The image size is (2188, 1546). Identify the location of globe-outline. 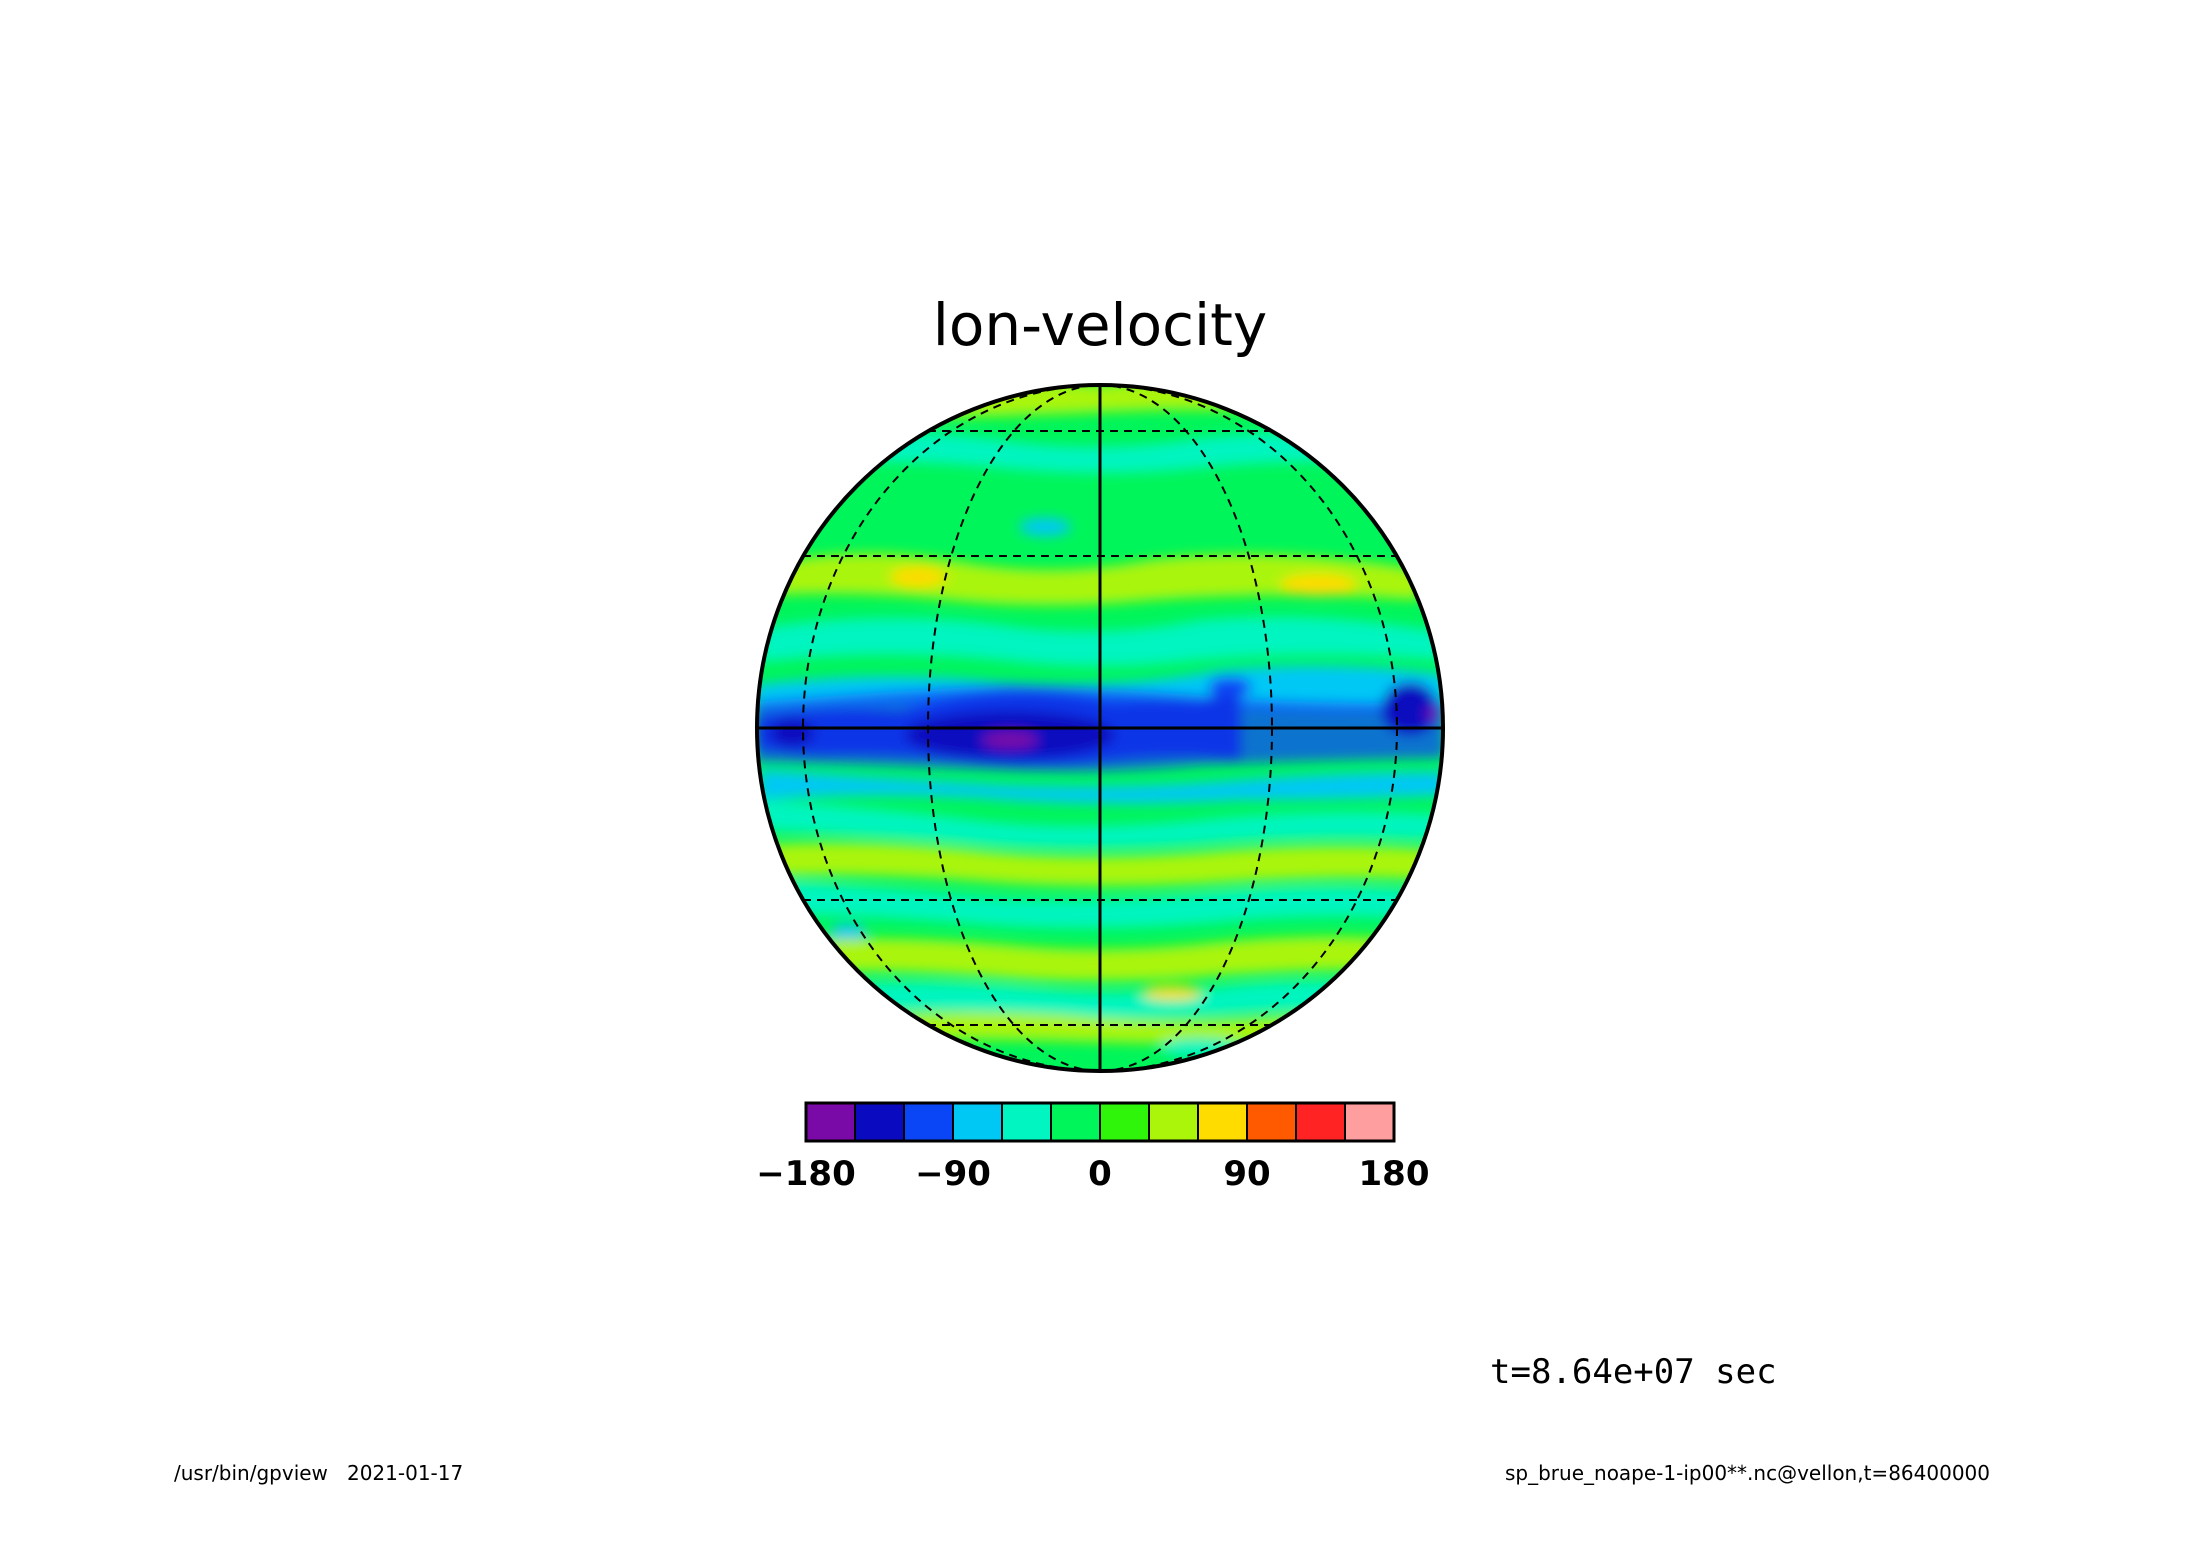
(1100, 728).